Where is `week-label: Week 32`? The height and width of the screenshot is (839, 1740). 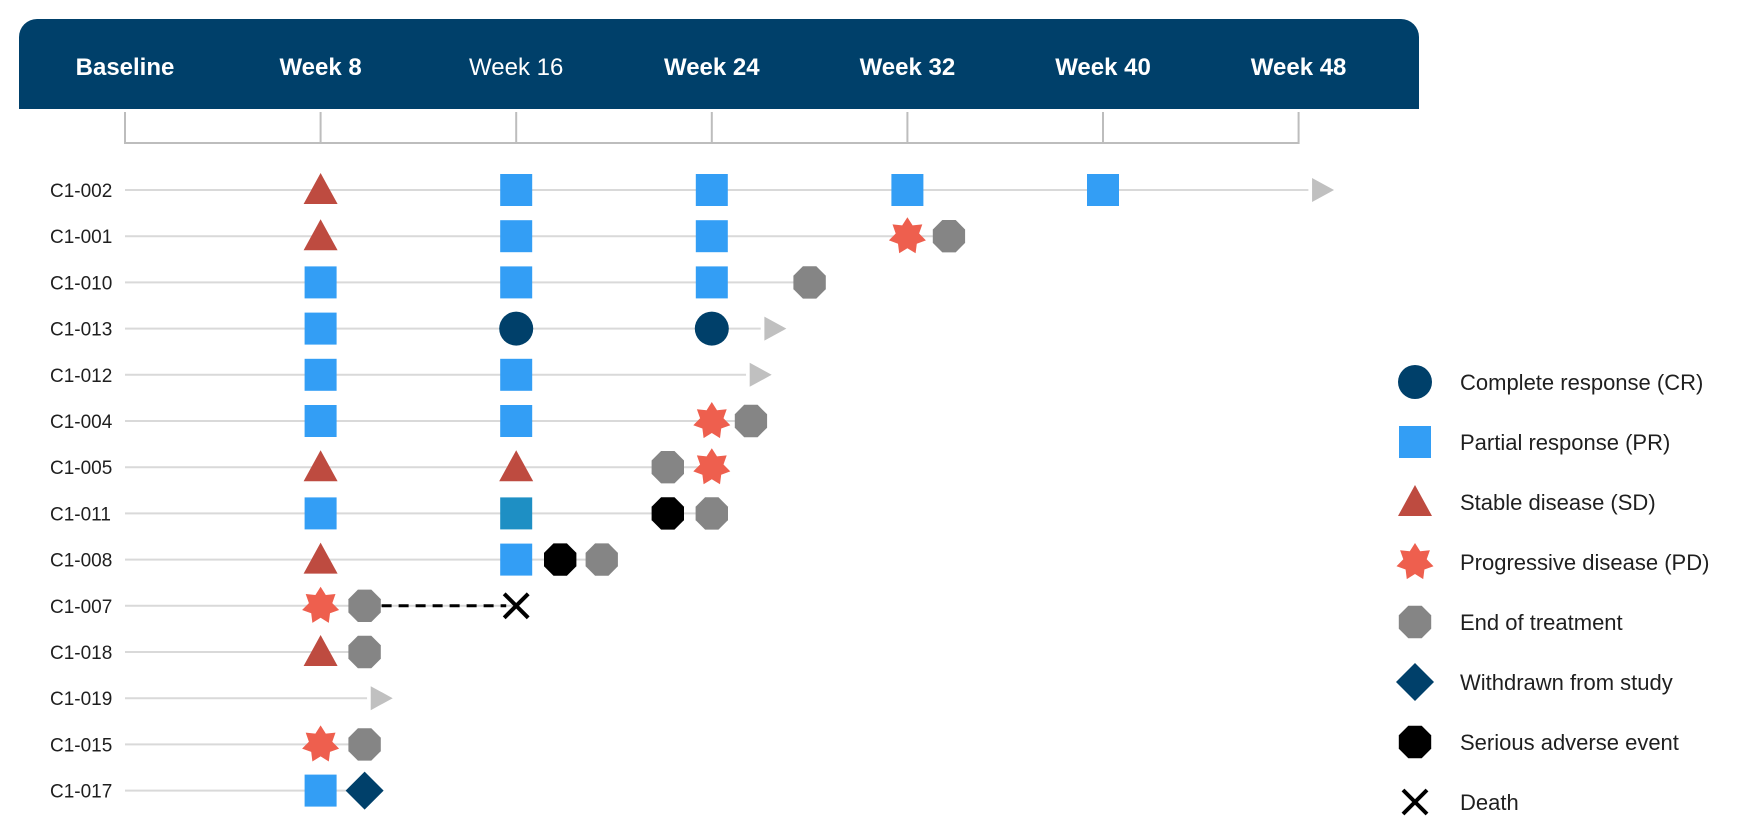 week-label: Week 32 is located at coordinates (908, 67).